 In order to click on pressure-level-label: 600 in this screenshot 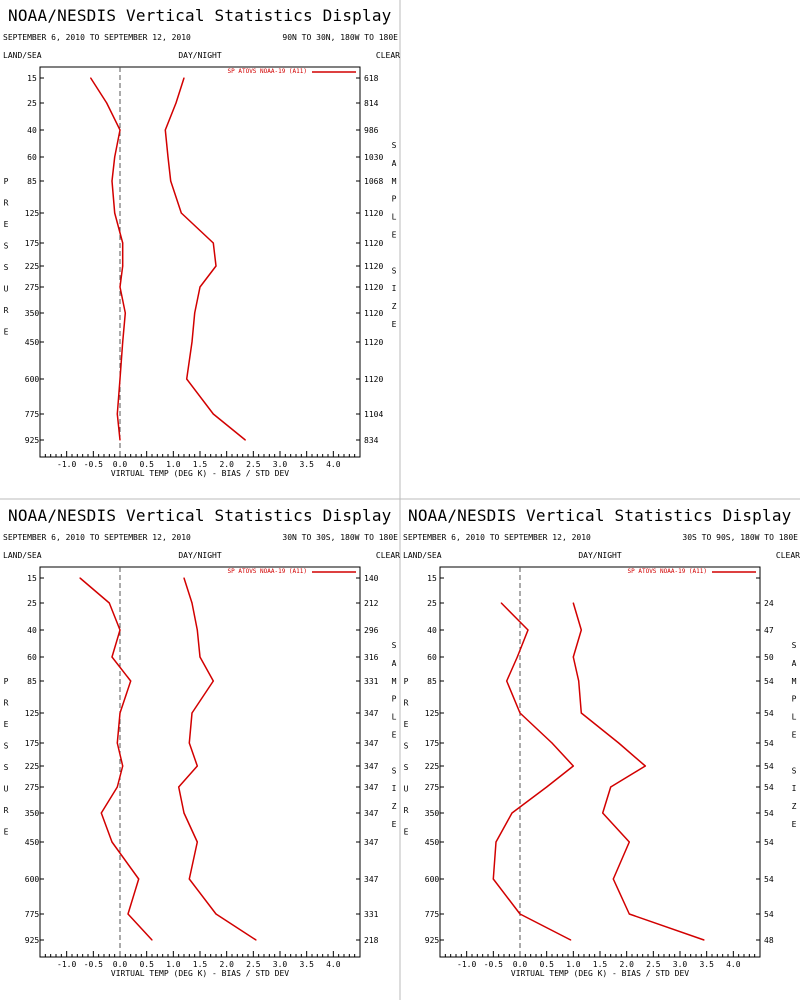, I will do `click(32, 879)`.